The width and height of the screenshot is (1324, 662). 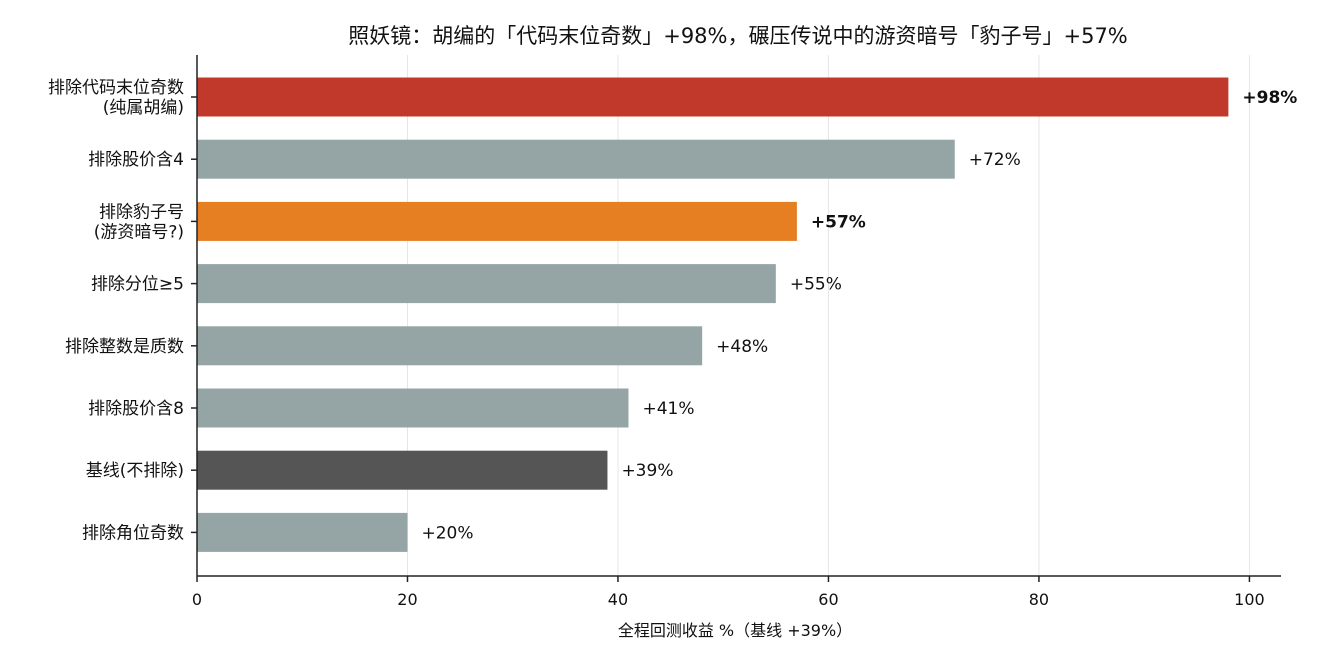 What do you see at coordinates (728, 592) in the screenshot?
I see `x-ticks: 0 20 40 60 80 100` at bounding box center [728, 592].